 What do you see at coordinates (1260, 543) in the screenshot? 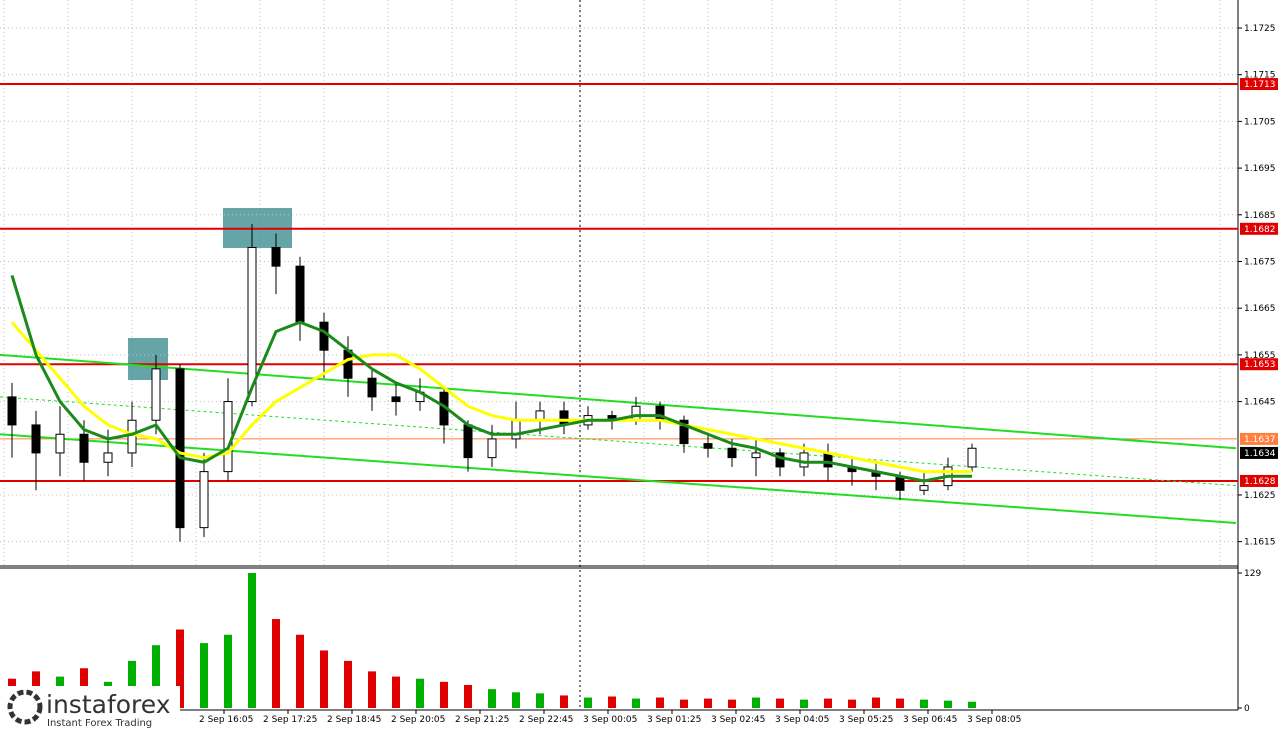
I see `y-tick-label: 1.1615` at bounding box center [1260, 543].